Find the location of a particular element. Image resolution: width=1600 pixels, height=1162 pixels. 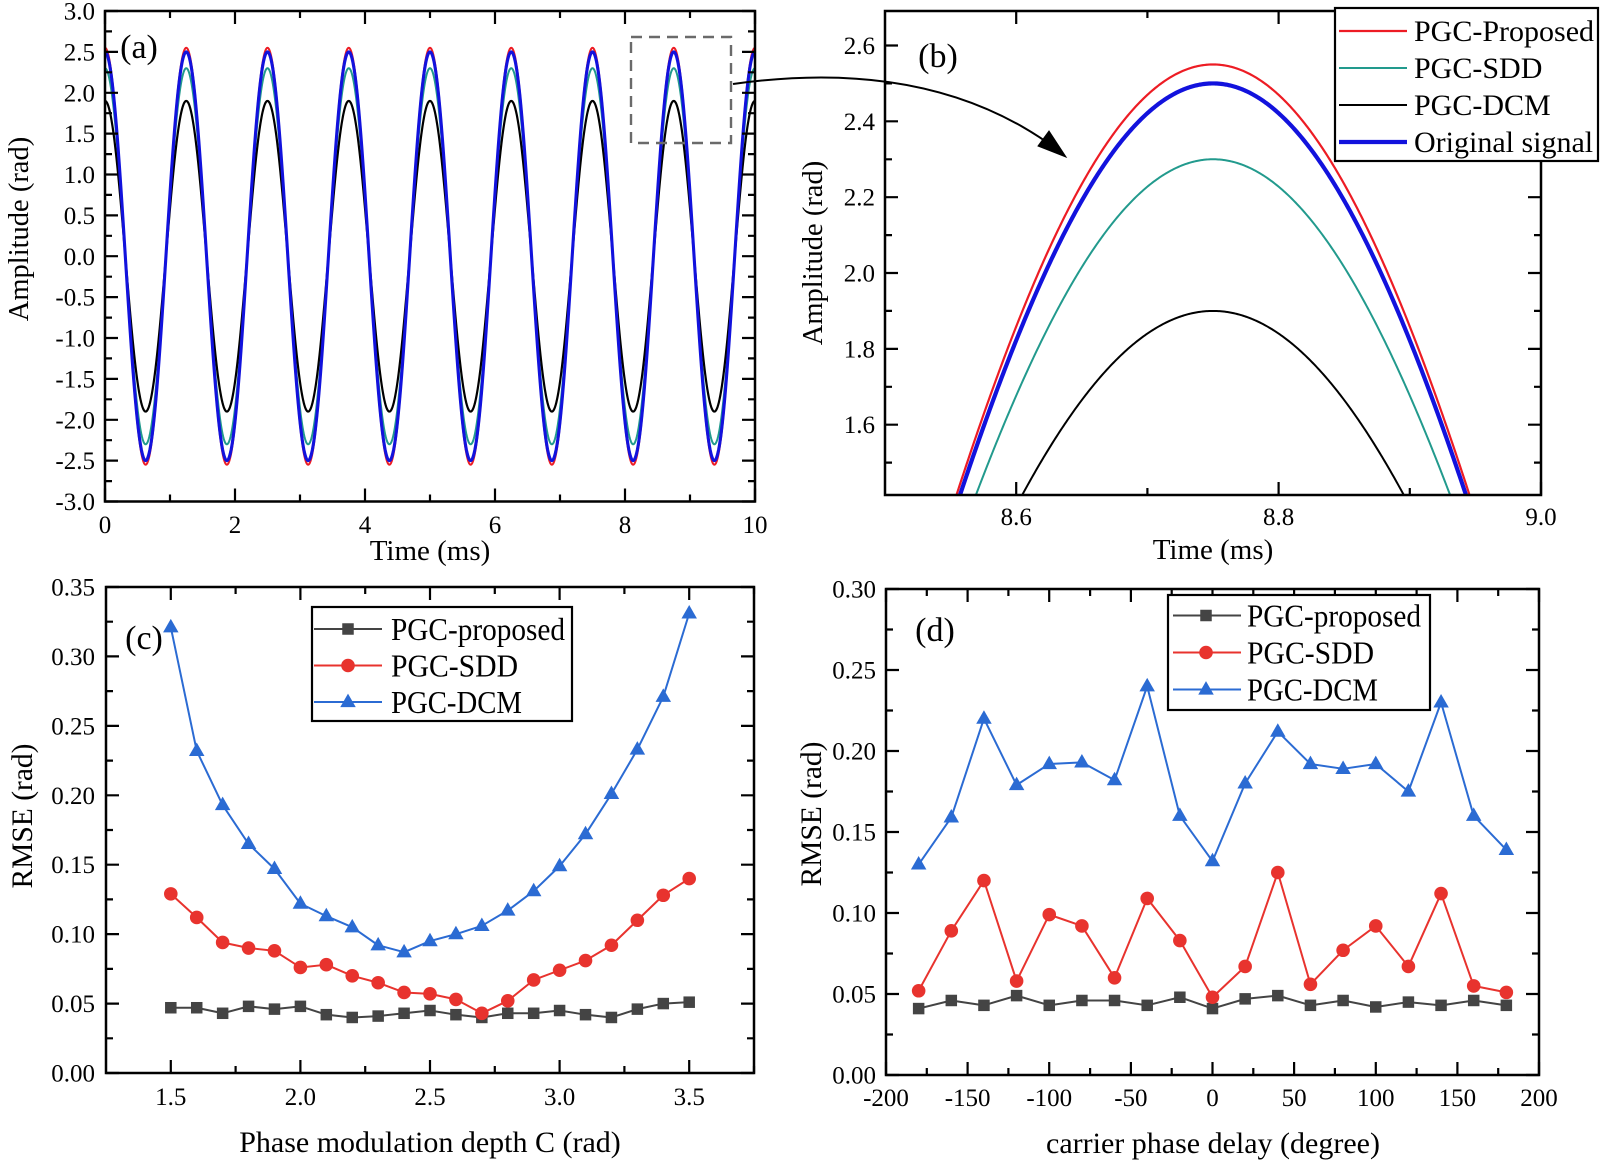

svg-text: 0.35 is located at coordinates (73, 588).